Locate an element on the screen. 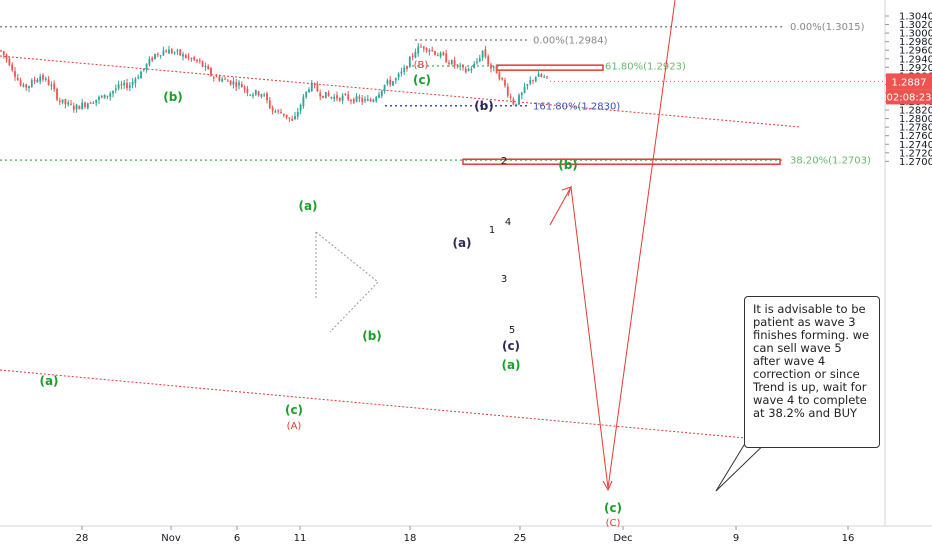 The height and width of the screenshot is (550, 932). wave-label: (c) is located at coordinates (511, 346).